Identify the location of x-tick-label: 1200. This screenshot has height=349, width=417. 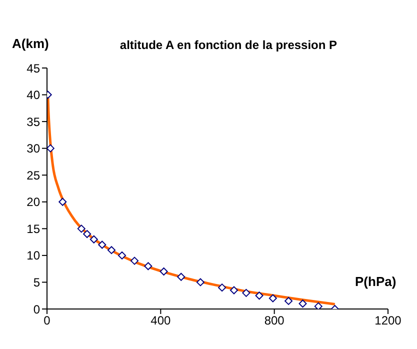
(388, 321).